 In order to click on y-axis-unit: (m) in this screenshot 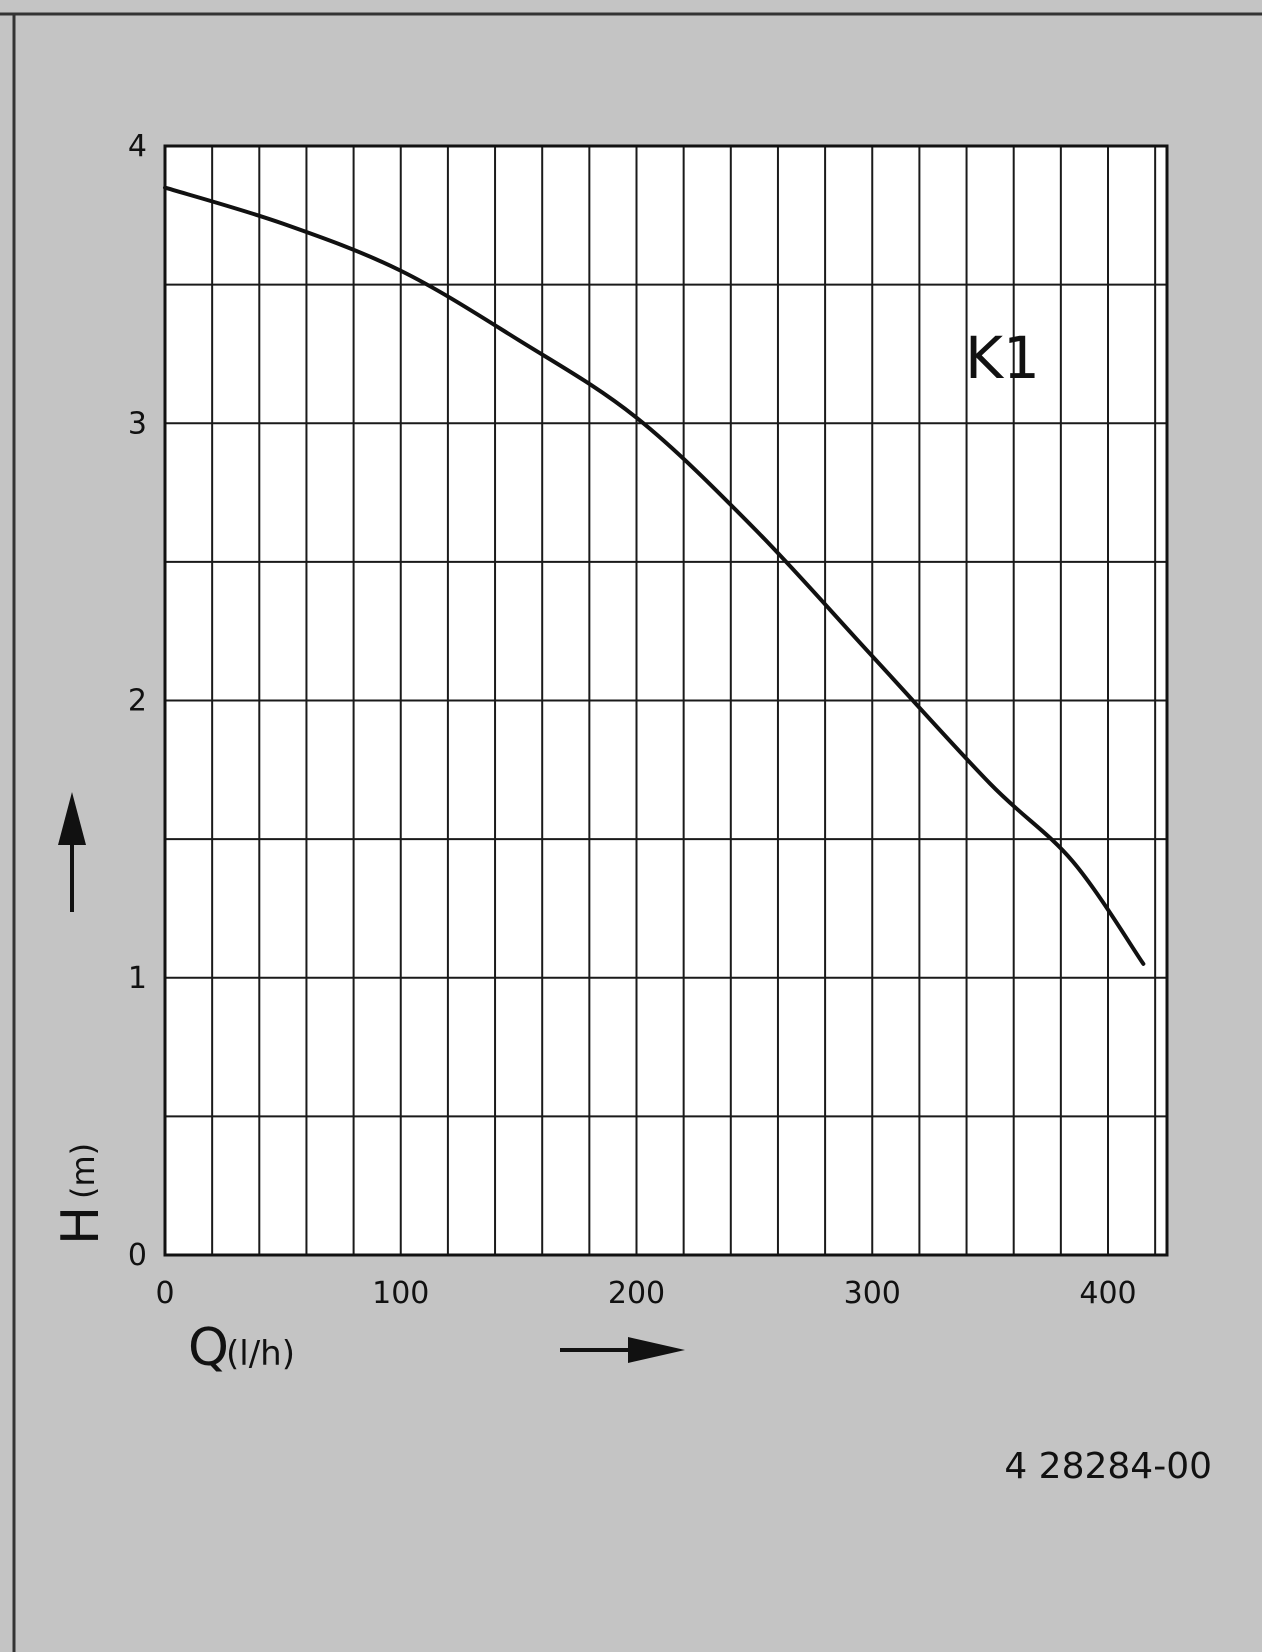, I will do `click(83, 1171)`.